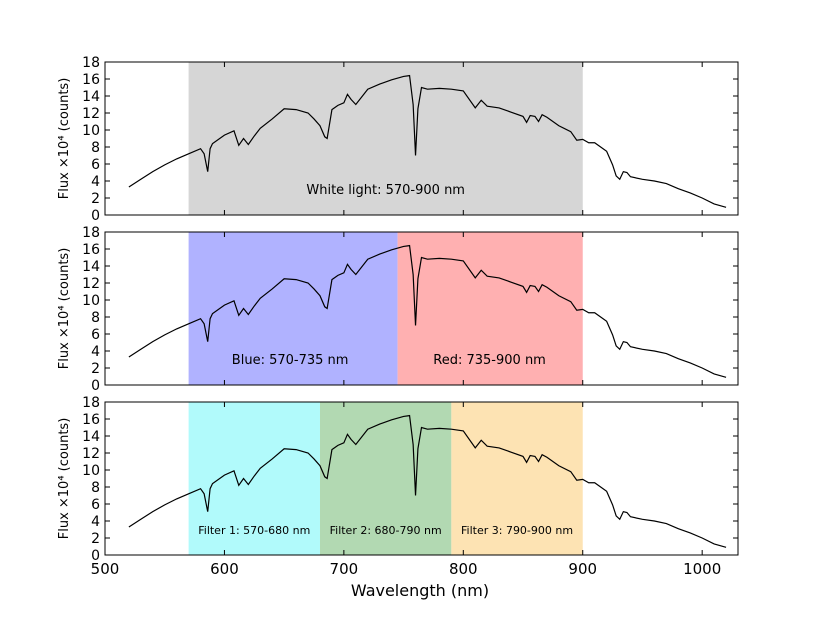 This screenshot has width=822, height=617. I want to click on band-label-3-3: Filter 3: 790-900 nm, so click(517, 530).